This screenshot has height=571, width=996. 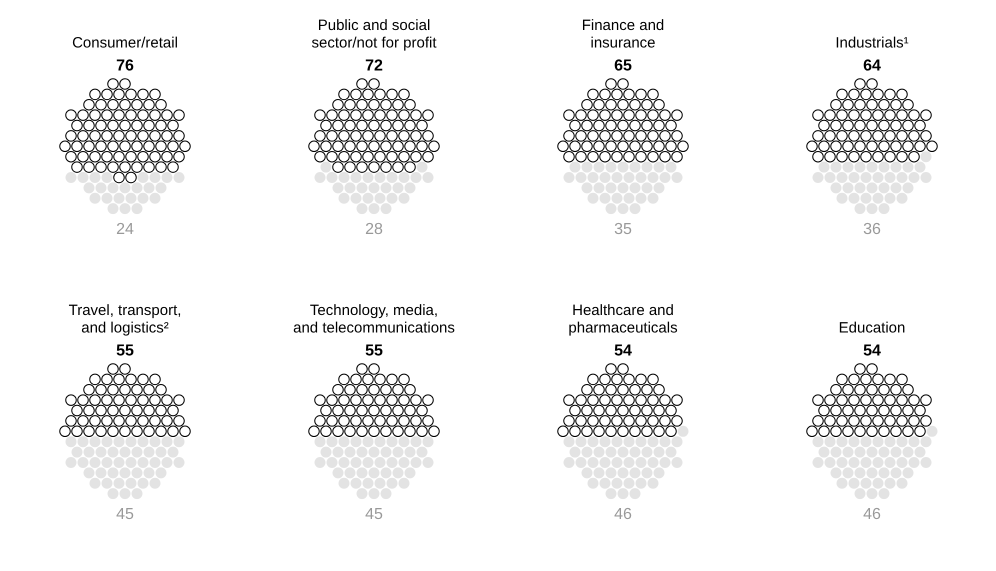 What do you see at coordinates (872, 328) in the screenshot?
I see `text: Education` at bounding box center [872, 328].